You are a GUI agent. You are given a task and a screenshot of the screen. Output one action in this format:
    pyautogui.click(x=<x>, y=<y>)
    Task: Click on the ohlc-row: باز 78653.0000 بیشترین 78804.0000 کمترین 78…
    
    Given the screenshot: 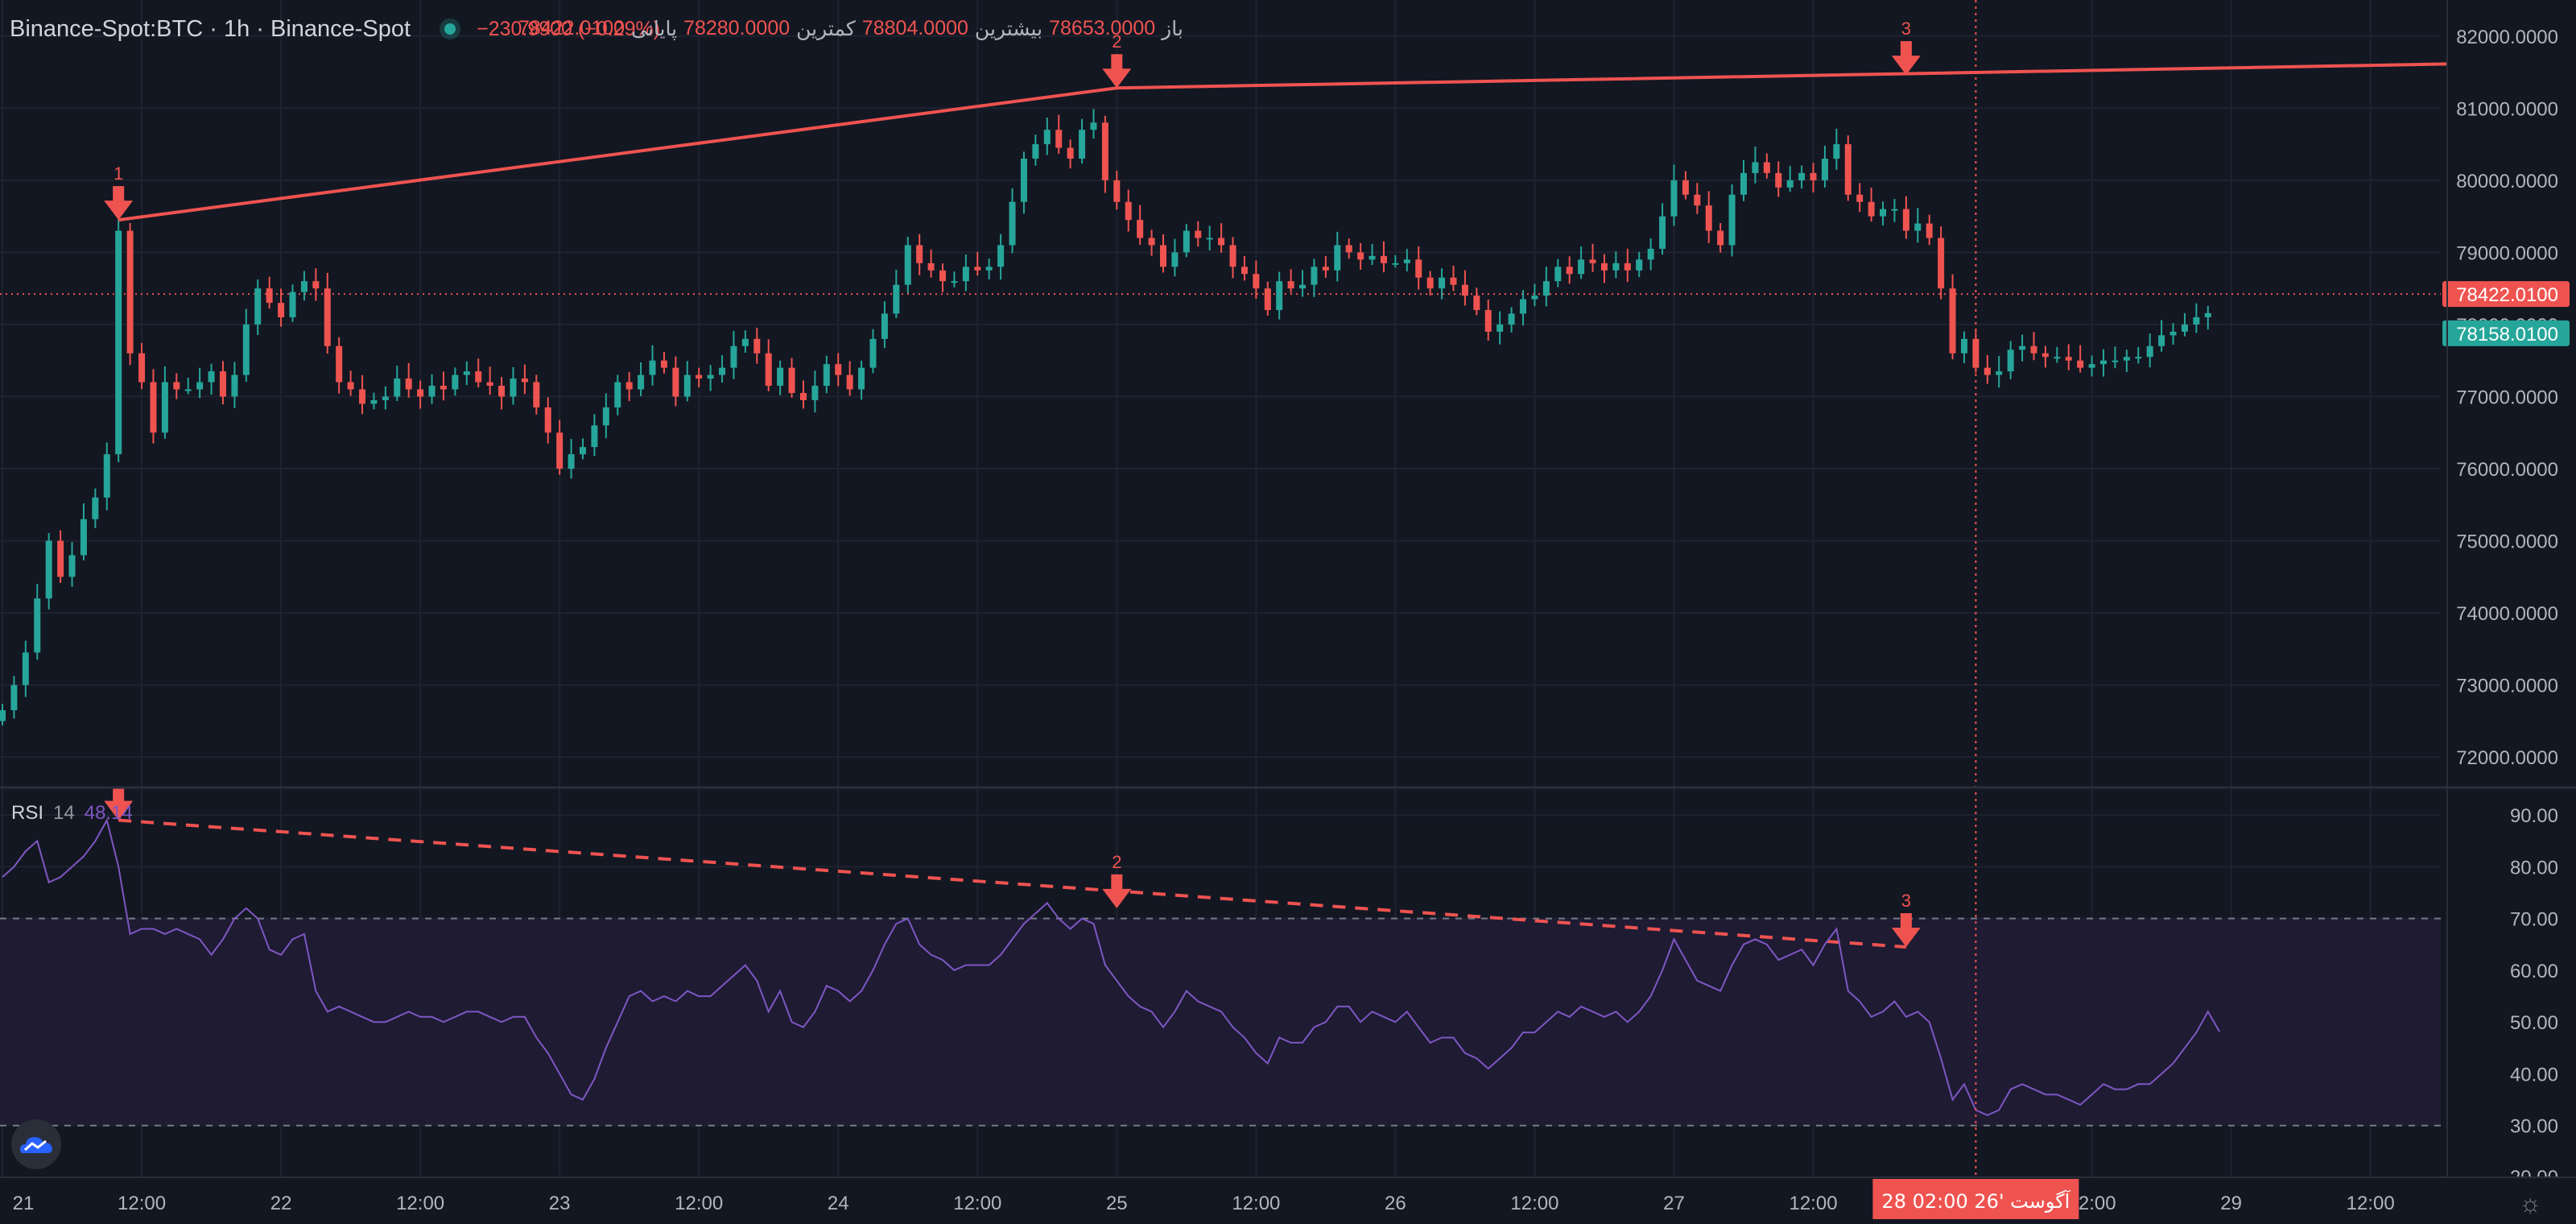 What is the action you would take?
    pyautogui.click(x=850, y=28)
    